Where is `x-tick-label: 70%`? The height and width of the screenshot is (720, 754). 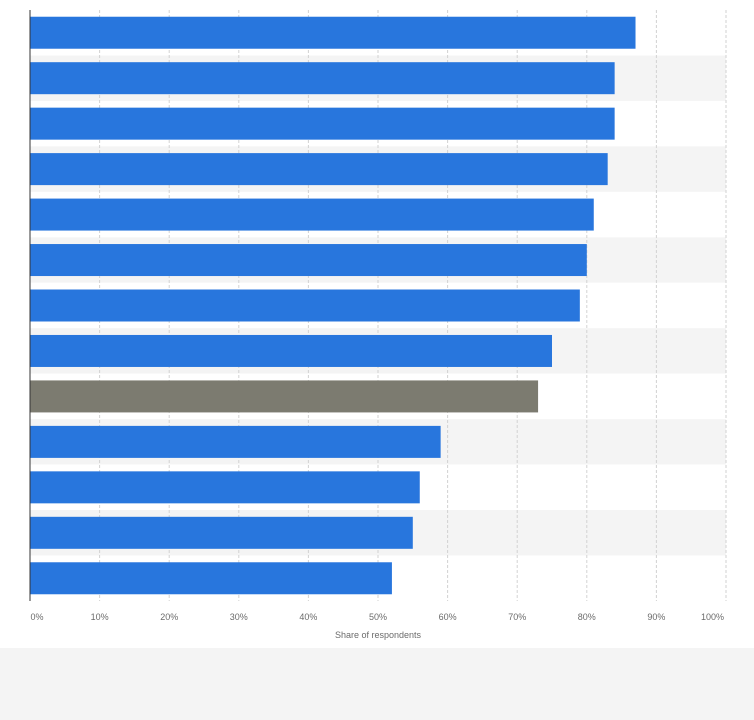 x-tick-label: 70% is located at coordinates (517, 617).